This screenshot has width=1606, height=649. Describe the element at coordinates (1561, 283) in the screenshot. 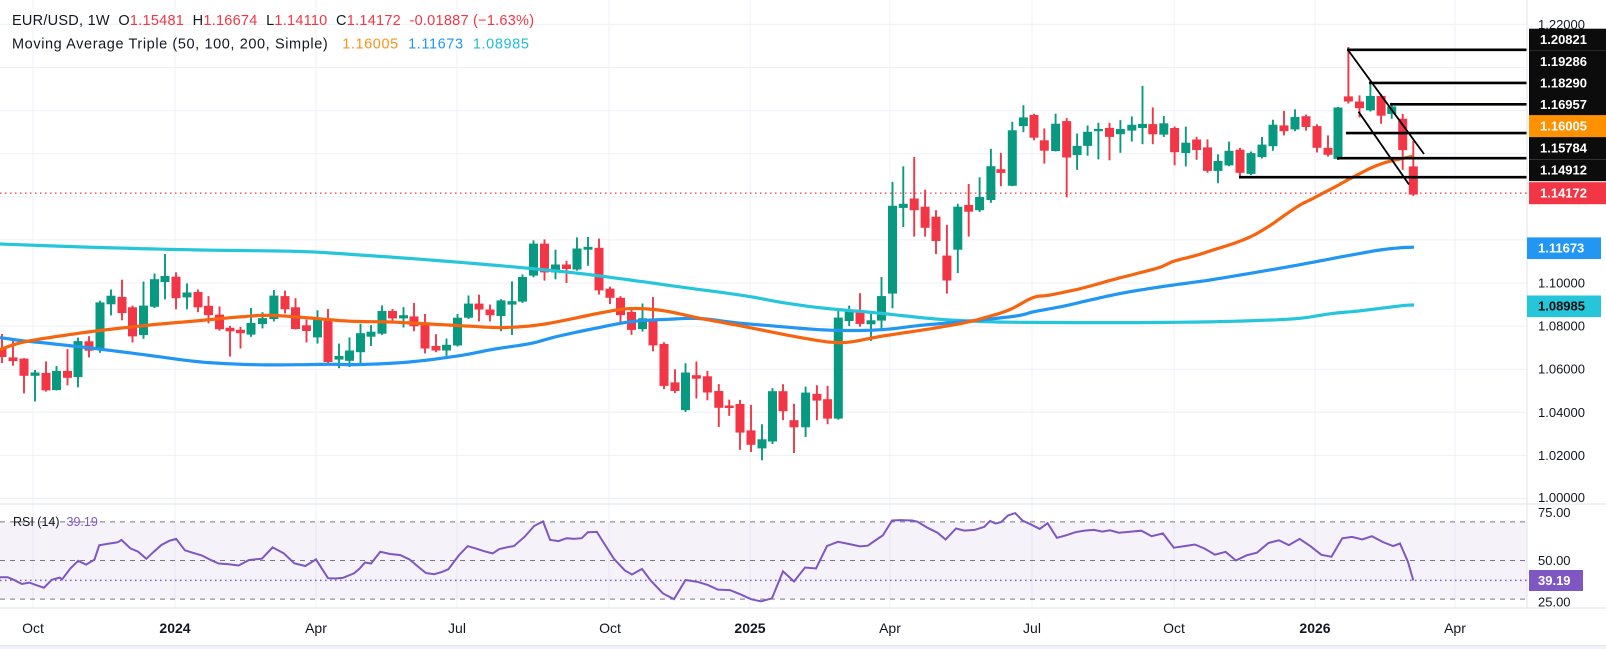

I see `svg-text: 1.10000` at that location.